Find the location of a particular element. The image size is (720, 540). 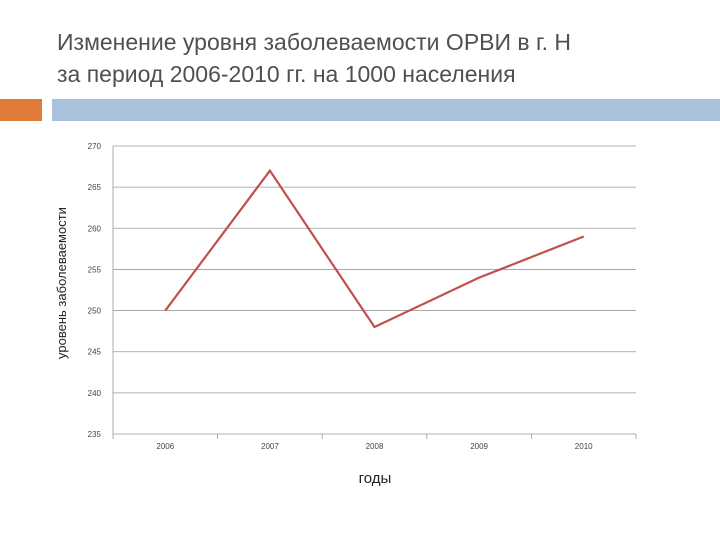

x-tick-label: 2006 is located at coordinates (165, 446).